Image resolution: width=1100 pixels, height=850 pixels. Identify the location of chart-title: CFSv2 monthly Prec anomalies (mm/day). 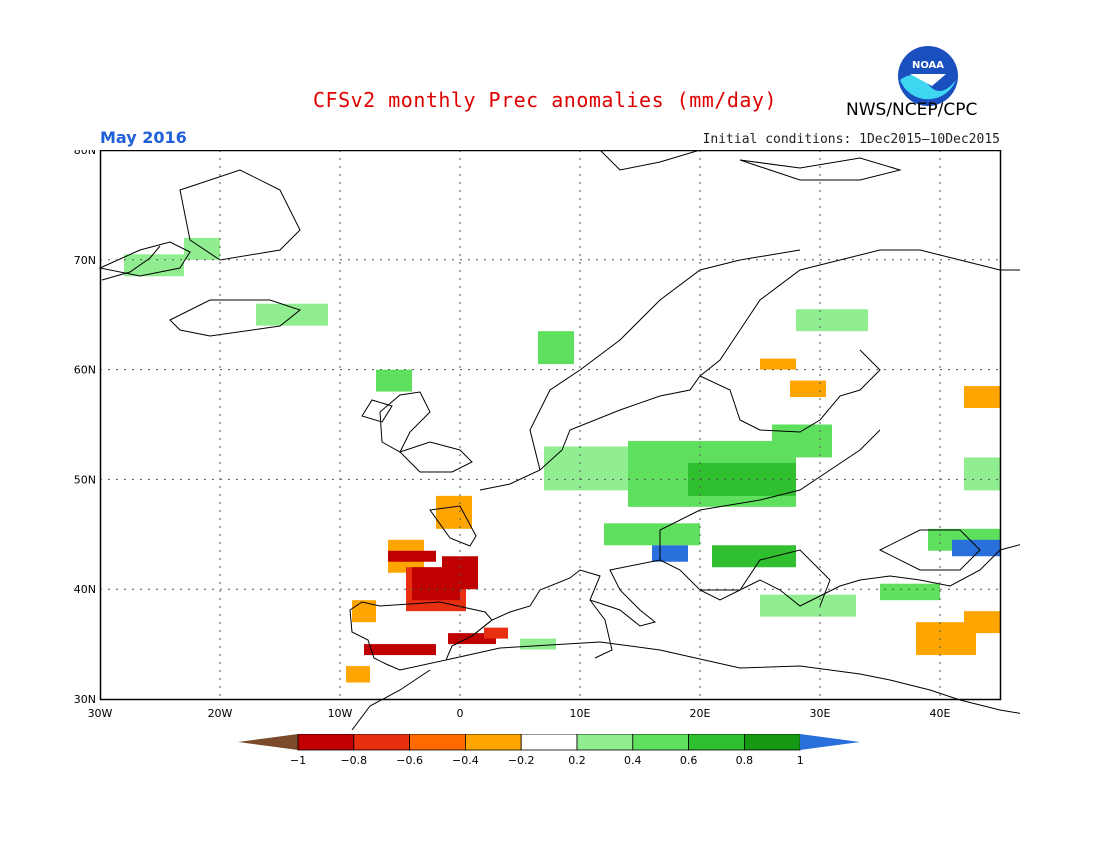
(545, 100).